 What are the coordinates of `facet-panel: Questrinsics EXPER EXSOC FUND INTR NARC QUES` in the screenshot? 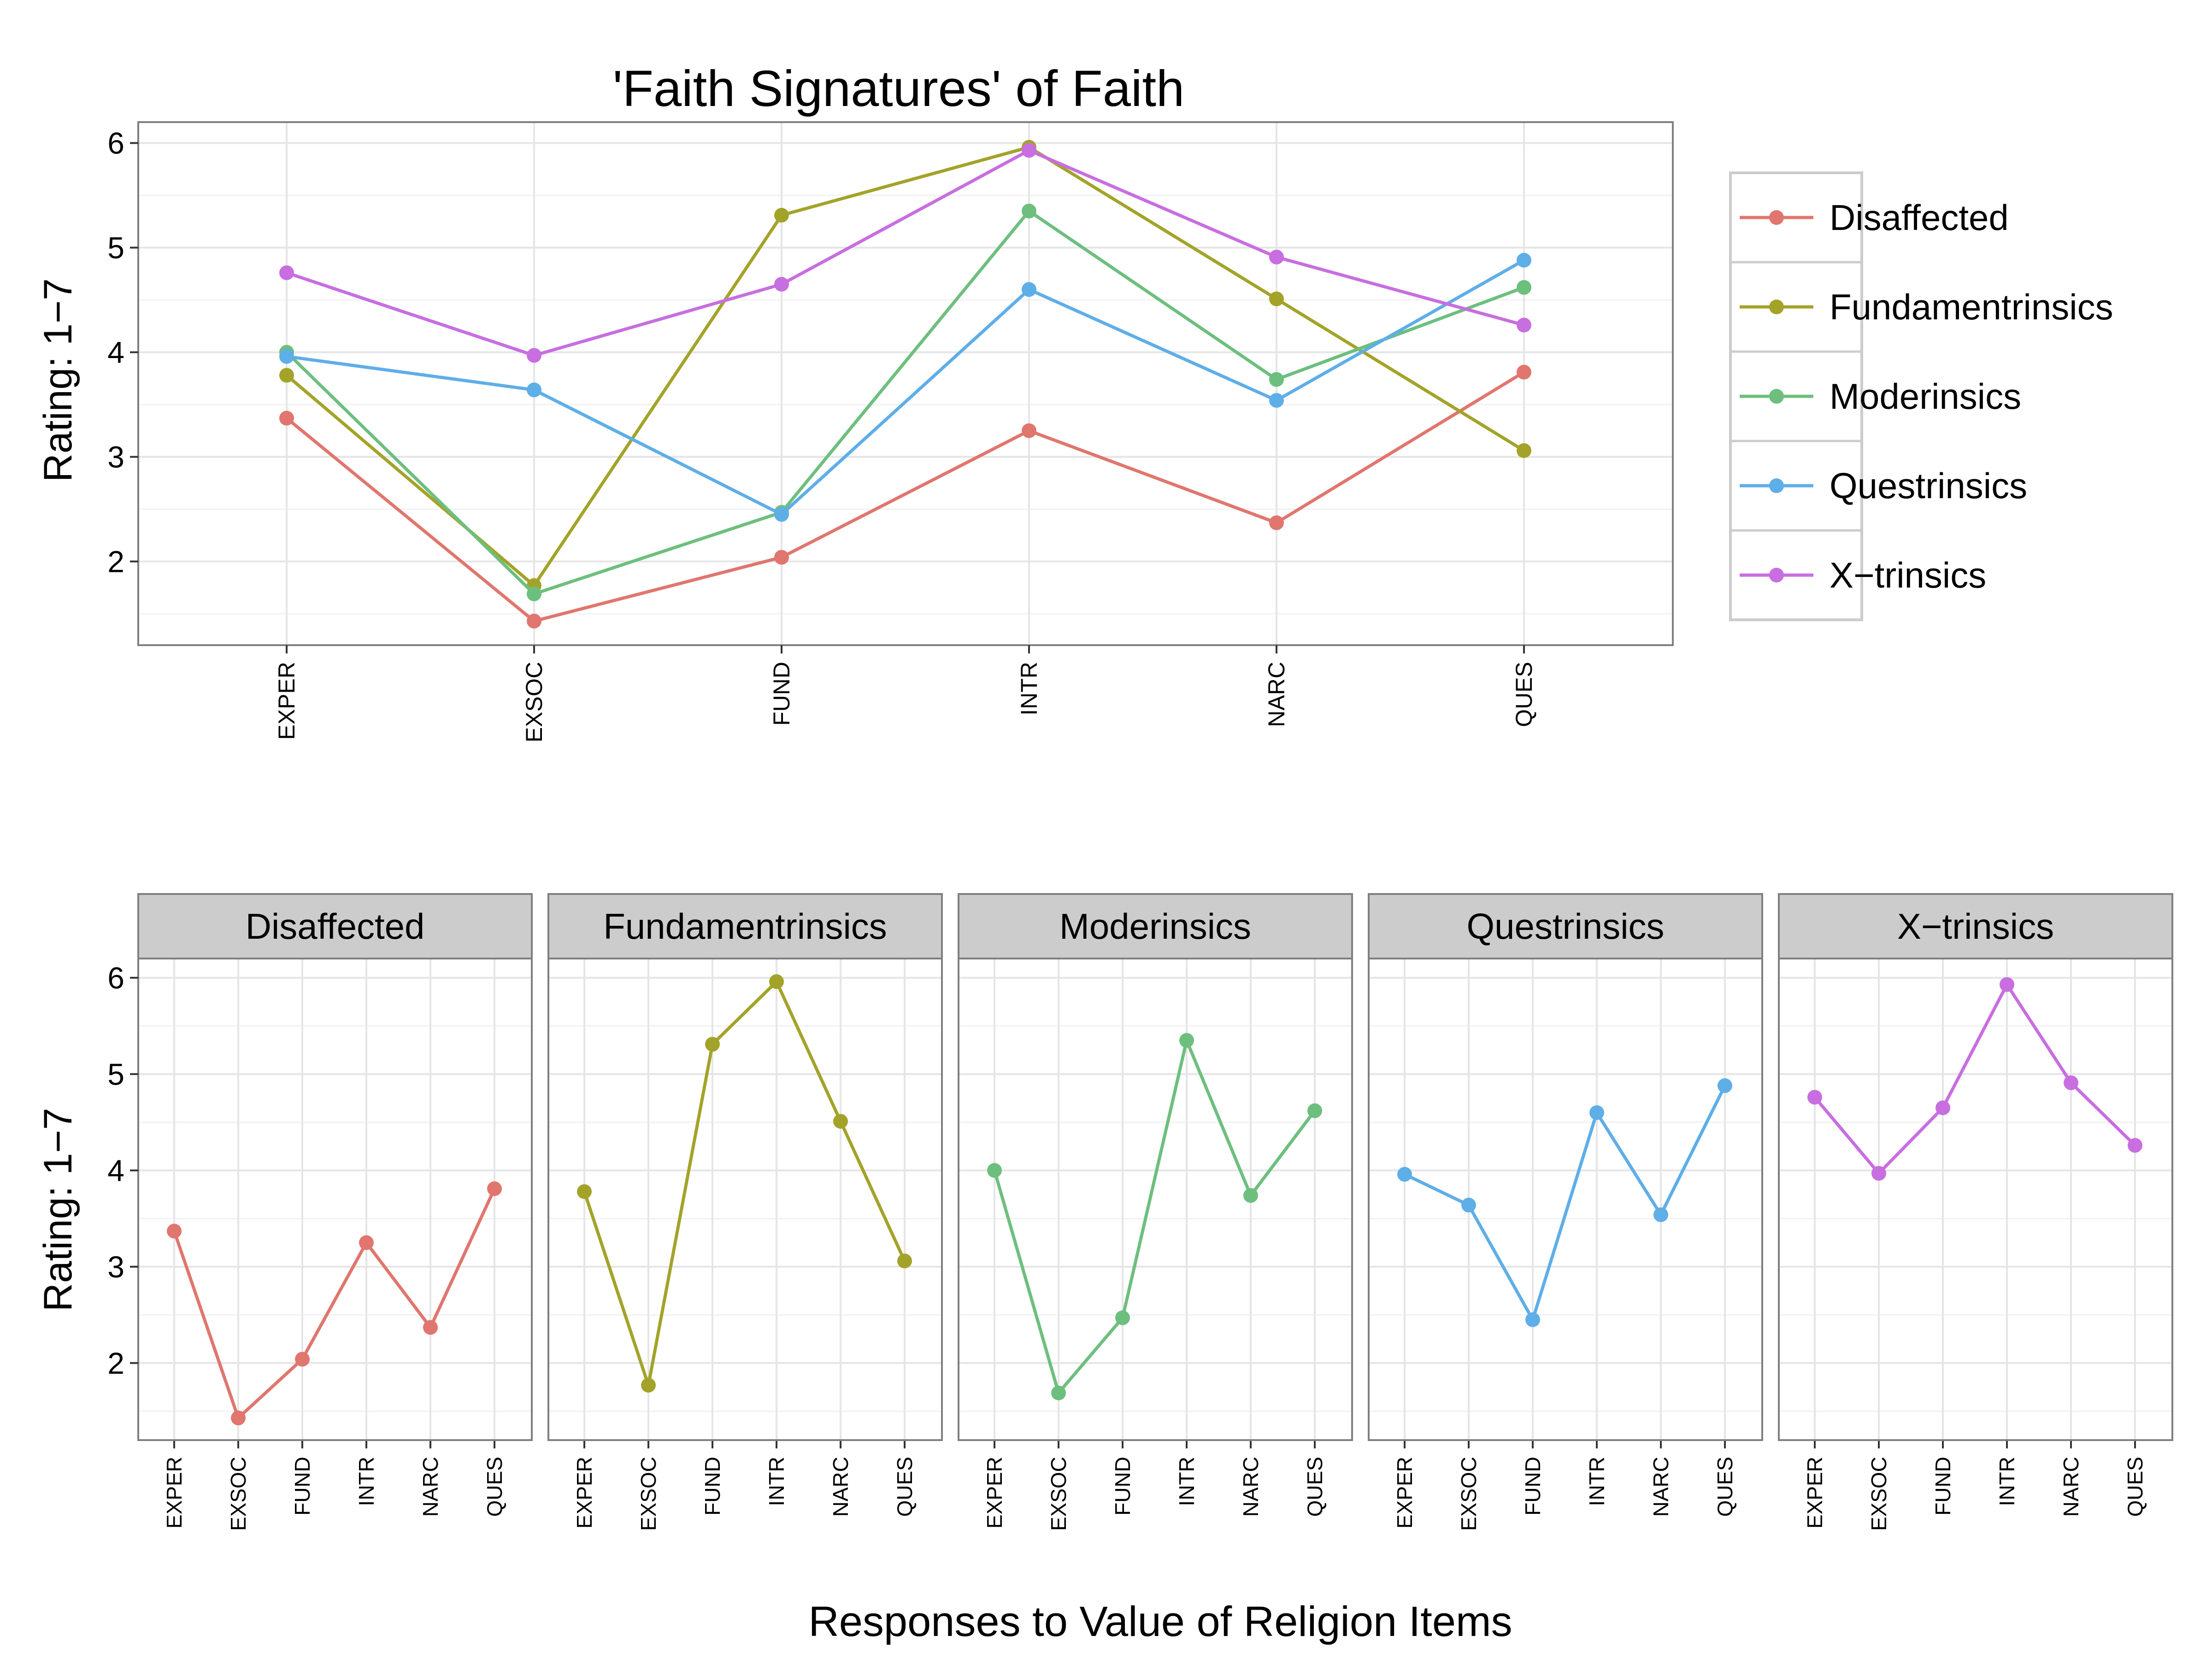 It's located at (1565, 1212).